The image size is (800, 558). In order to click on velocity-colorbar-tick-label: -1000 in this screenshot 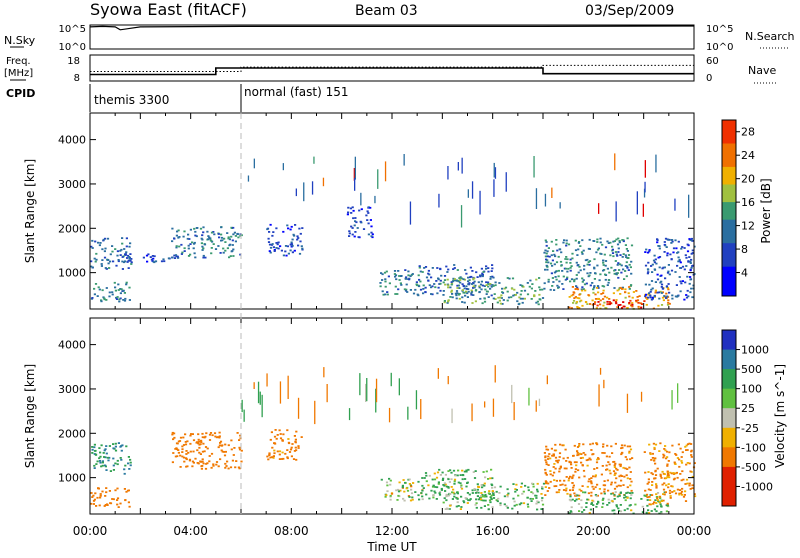, I will do `click(757, 486)`.